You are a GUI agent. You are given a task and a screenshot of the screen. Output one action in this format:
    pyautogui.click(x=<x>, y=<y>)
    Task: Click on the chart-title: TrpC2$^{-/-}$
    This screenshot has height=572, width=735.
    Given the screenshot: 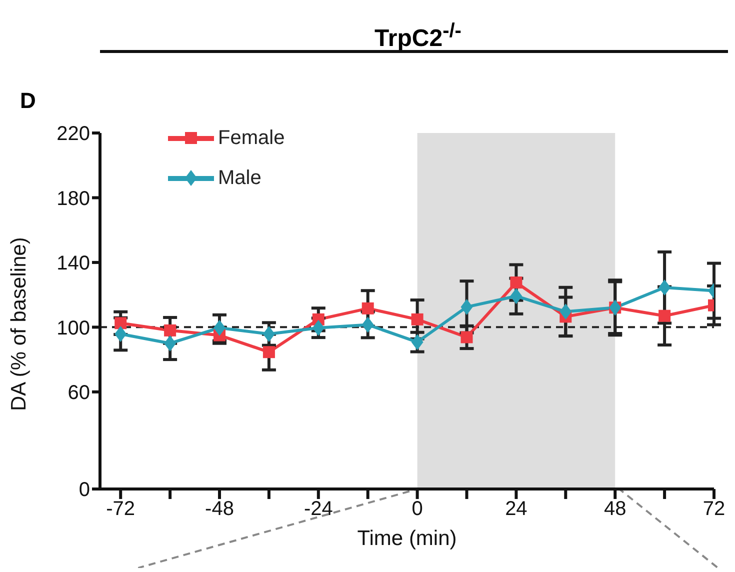 What is the action you would take?
    pyautogui.click(x=418, y=36)
    